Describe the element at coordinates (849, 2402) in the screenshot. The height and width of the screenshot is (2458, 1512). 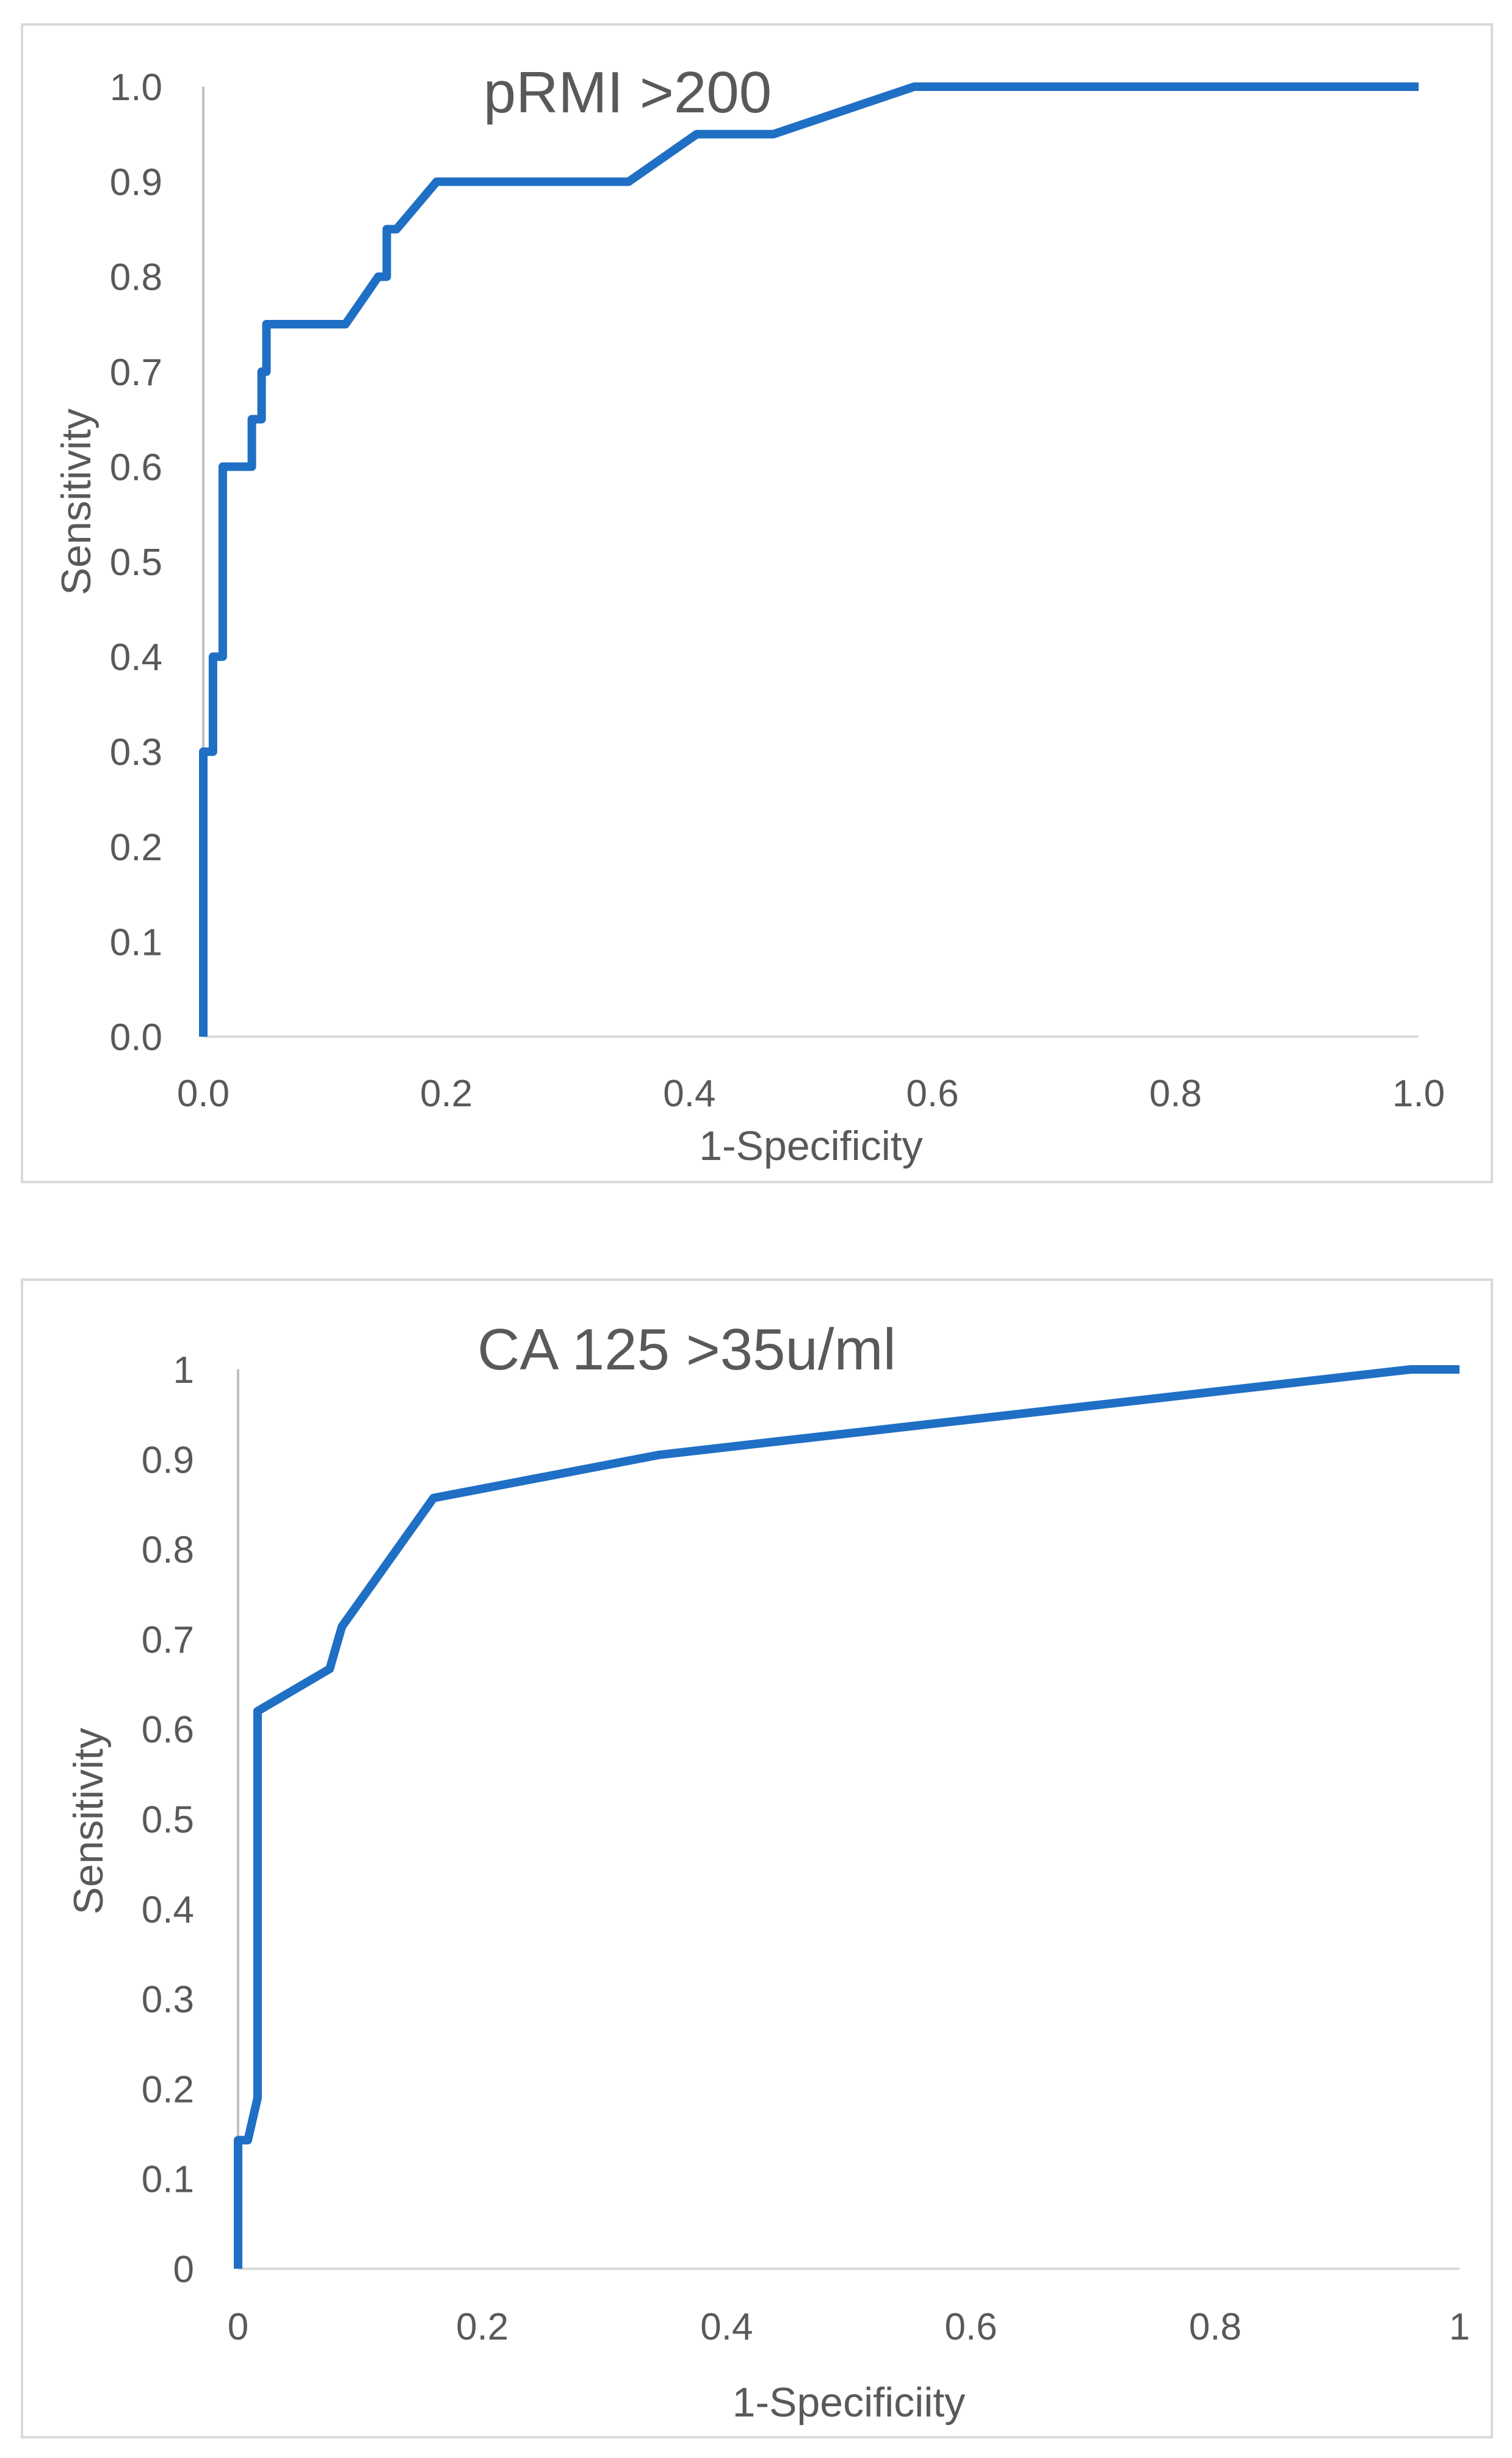
I see `x-axis-title: 1-Specificiity` at that location.